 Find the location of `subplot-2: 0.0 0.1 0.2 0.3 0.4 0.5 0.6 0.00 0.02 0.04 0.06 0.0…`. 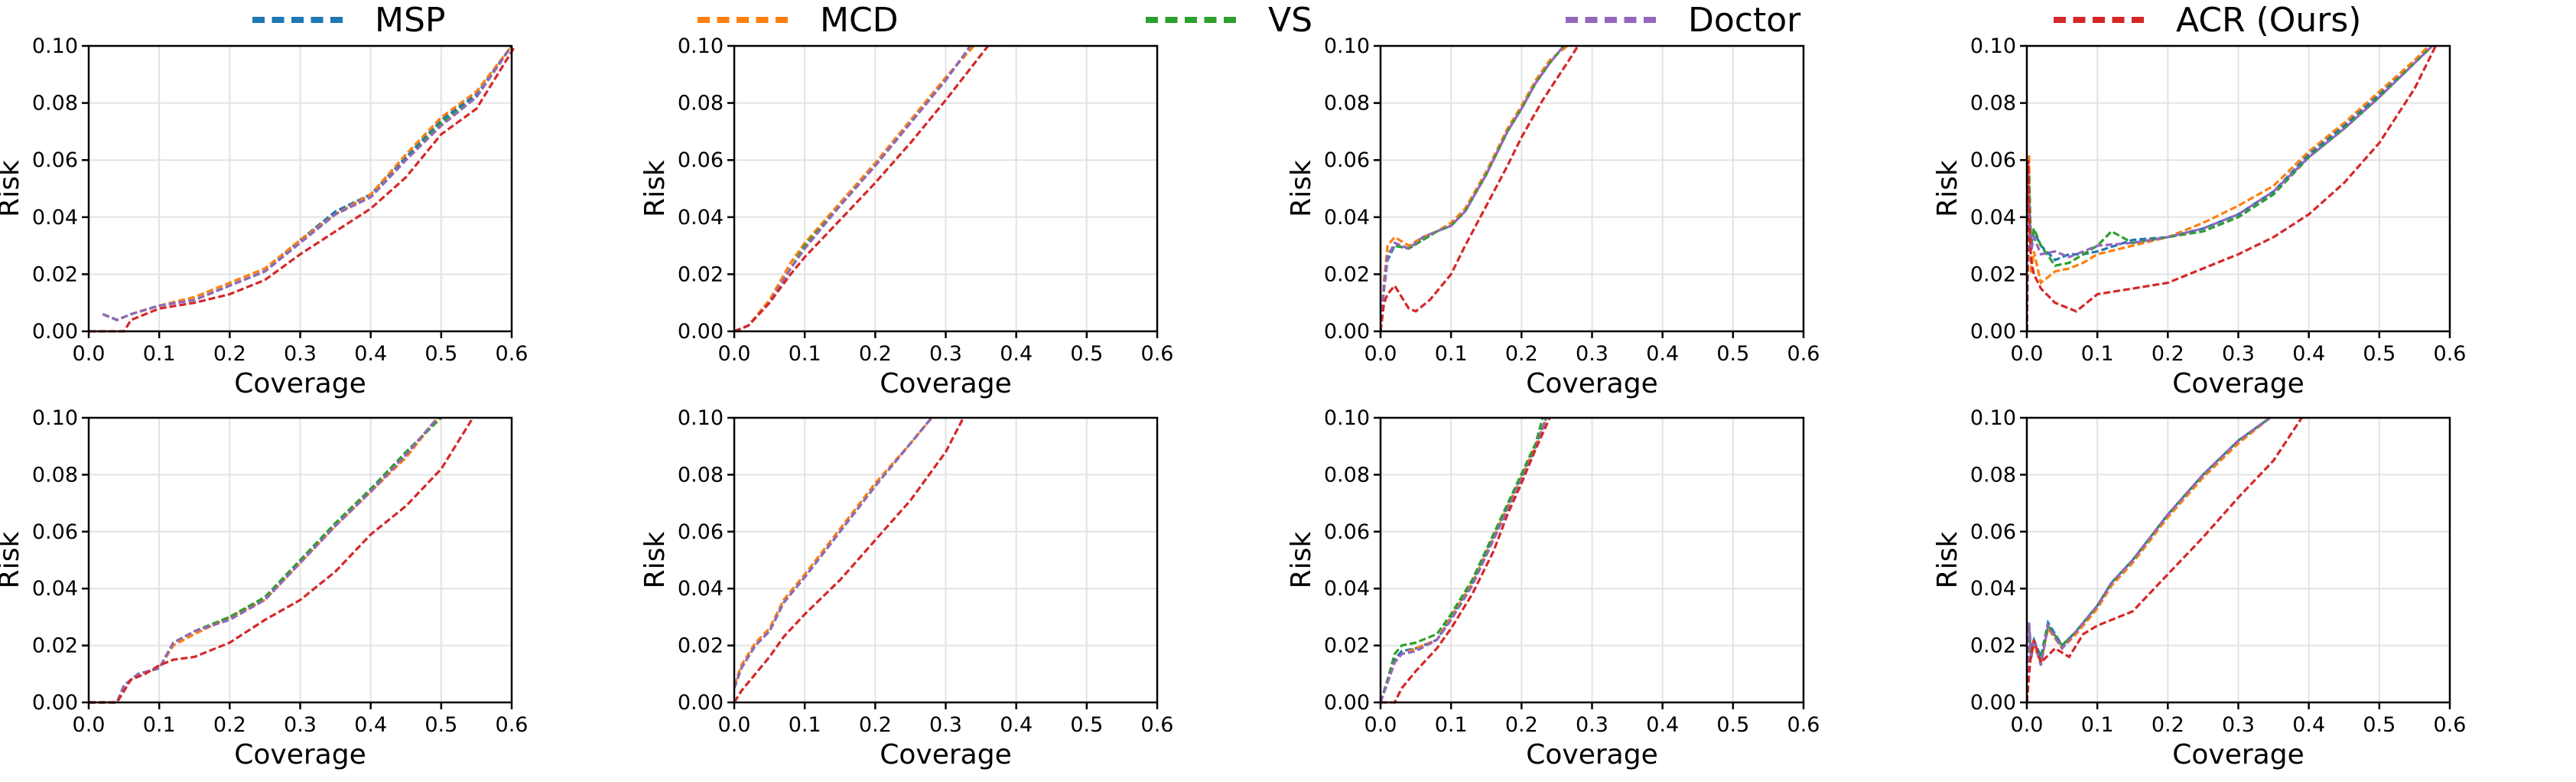

subplot-2: 0.0 0.1 0.2 0.3 0.4 0.5 0.6 0.00 0.02 0.04 0.06 0.0… is located at coordinates (906, 216).